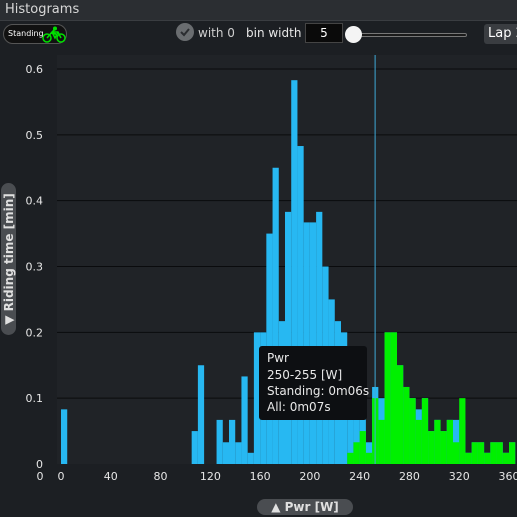 Image resolution: width=517 pixels, height=517 pixels. What do you see at coordinates (409, 476) in the screenshot?
I see `x-tick-label: 280` at bounding box center [409, 476].